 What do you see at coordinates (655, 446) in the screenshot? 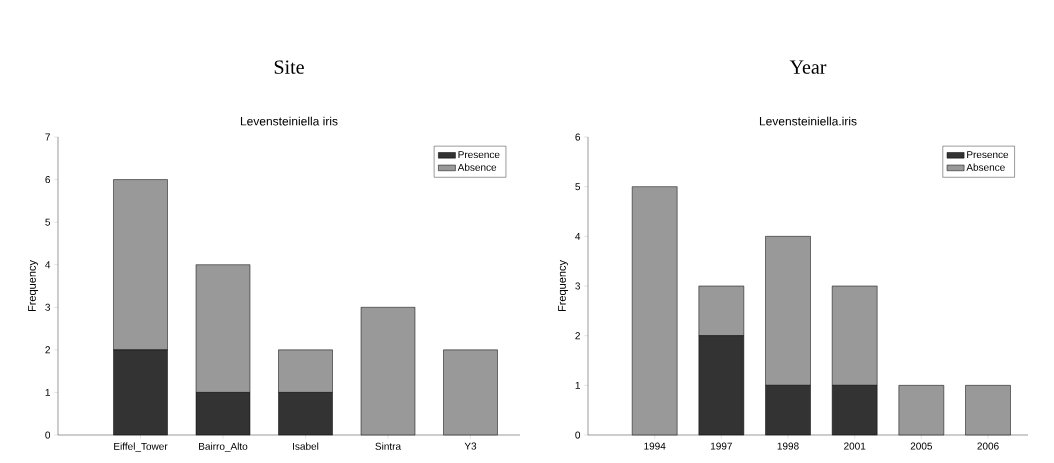
I see `x-tick-label: 1994` at bounding box center [655, 446].